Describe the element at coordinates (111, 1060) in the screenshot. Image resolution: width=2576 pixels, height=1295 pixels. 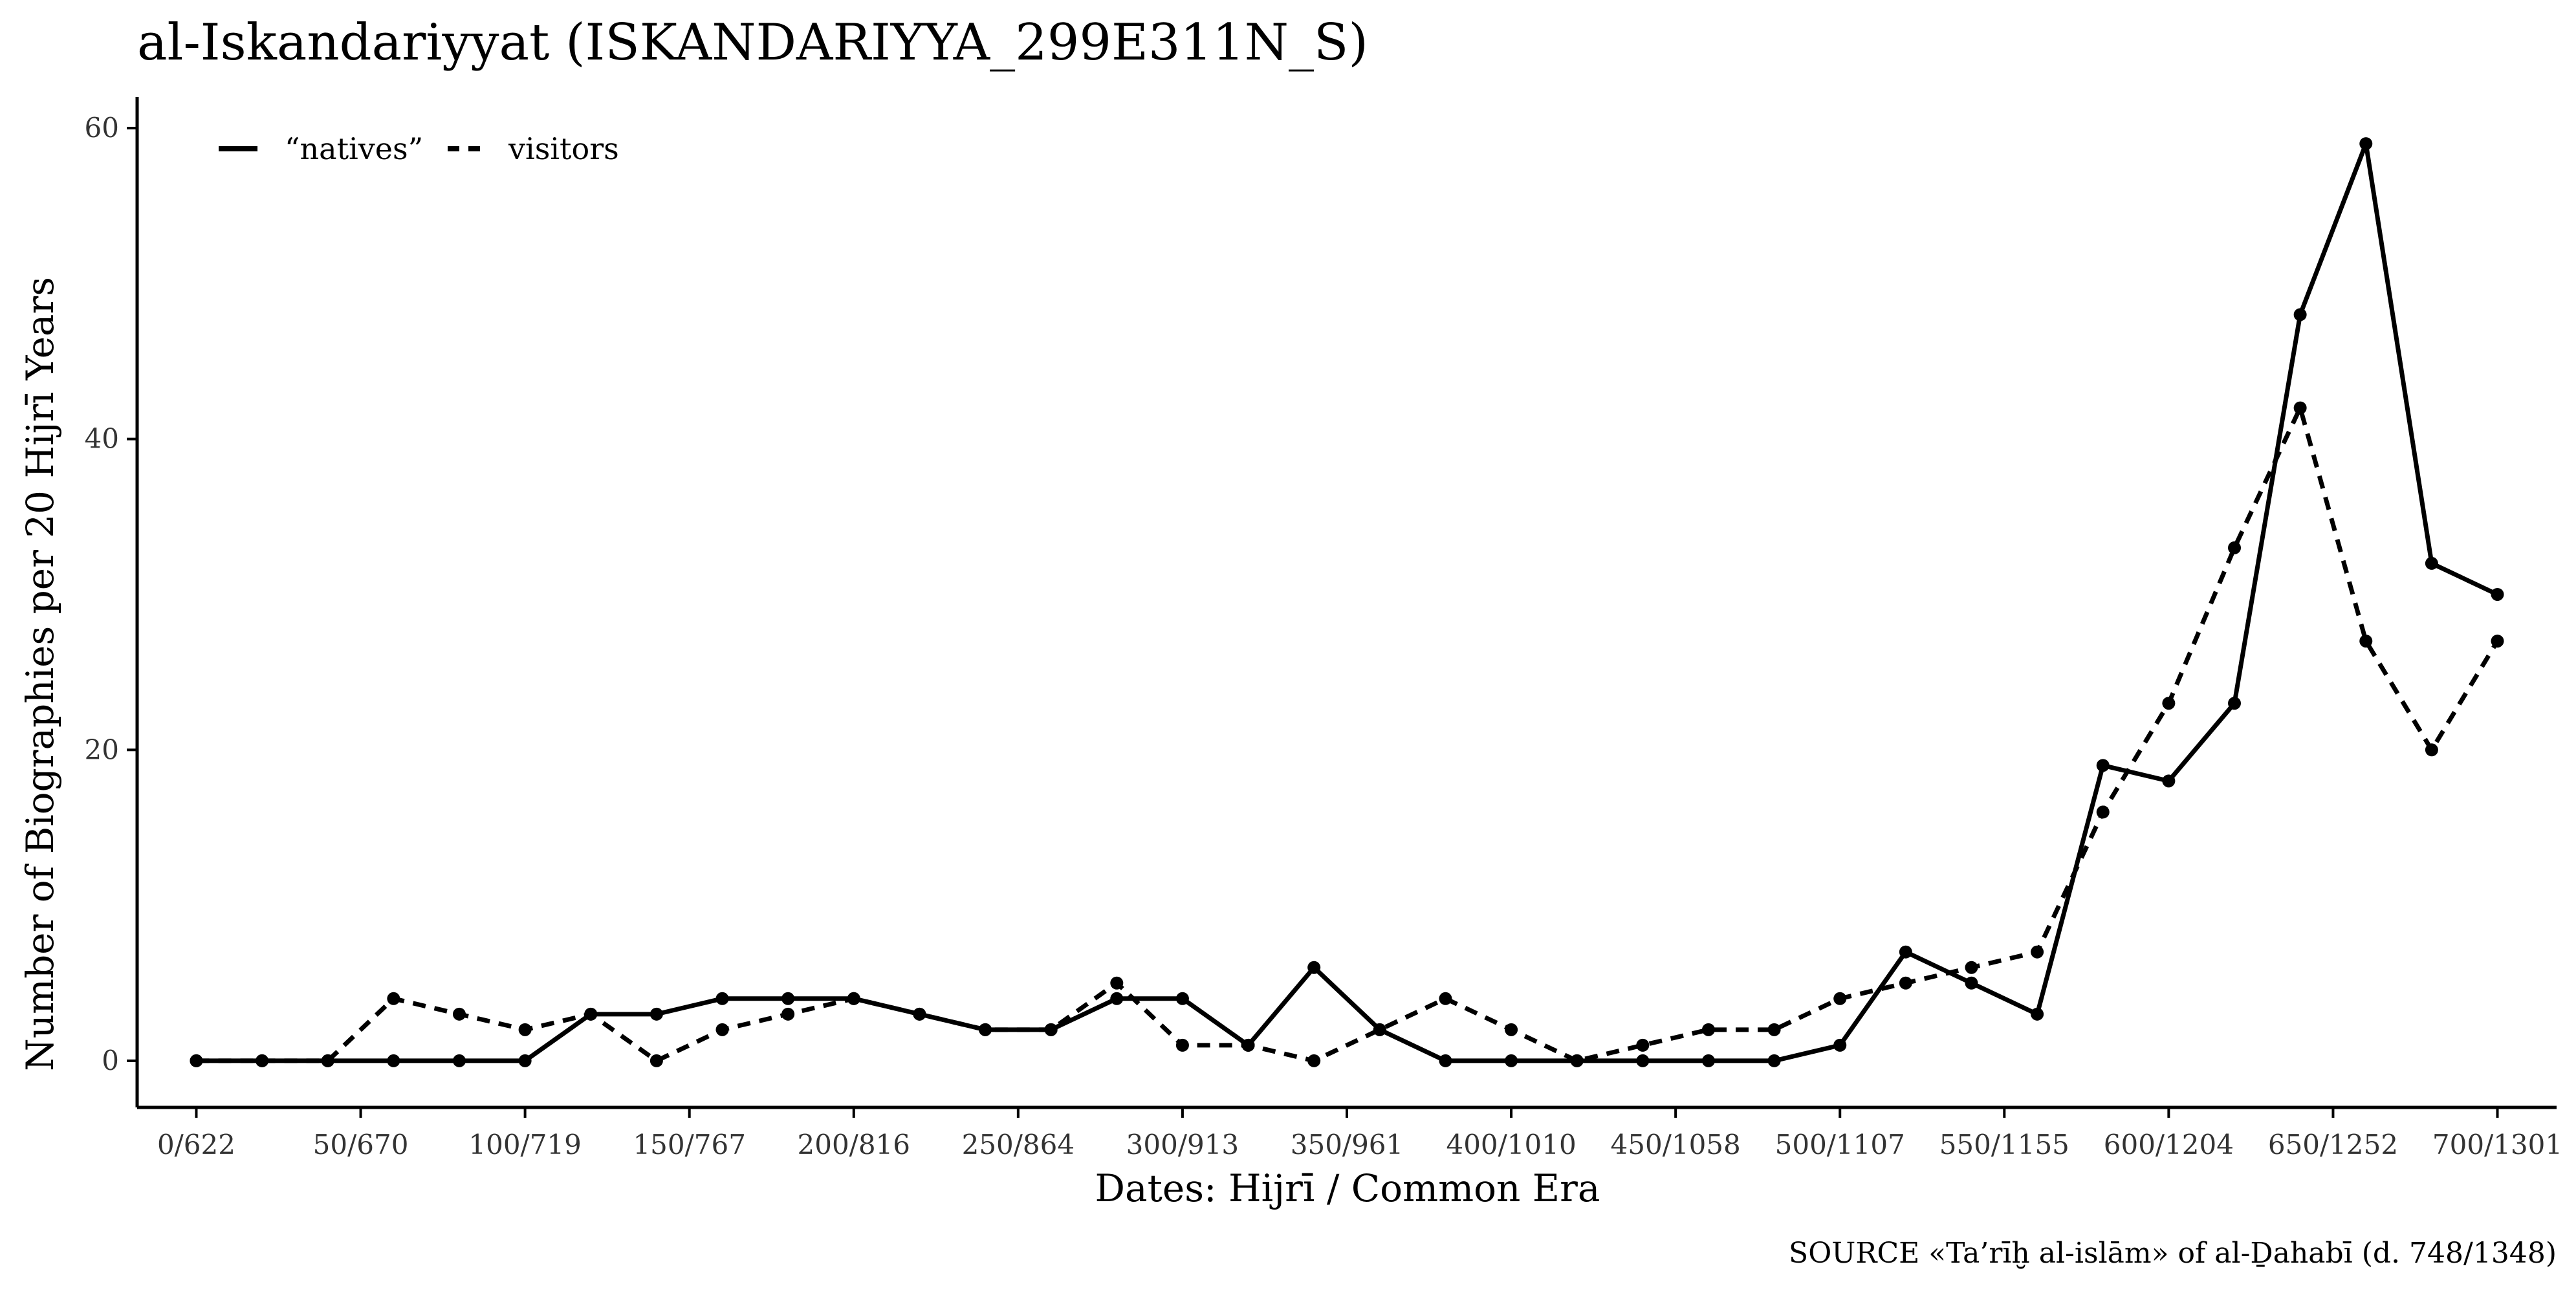
I see `y-tick-label: 0` at that location.